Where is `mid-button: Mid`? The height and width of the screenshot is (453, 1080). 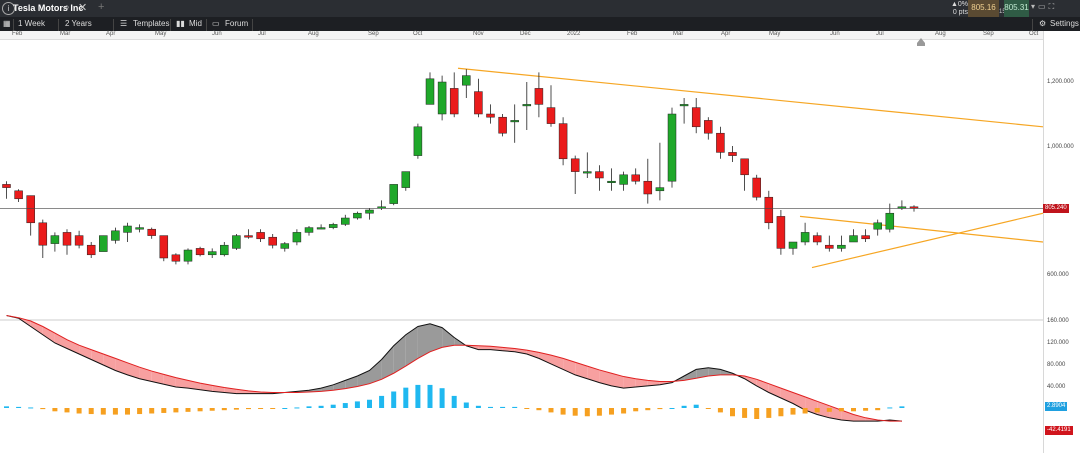 mid-button: Mid is located at coordinates (195, 23).